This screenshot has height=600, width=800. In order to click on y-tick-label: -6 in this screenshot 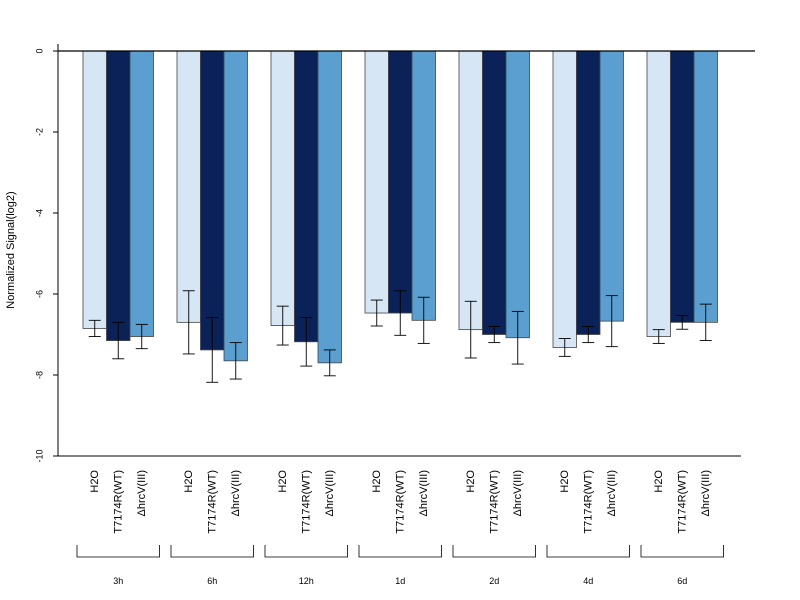, I will do `click(39, 294)`.